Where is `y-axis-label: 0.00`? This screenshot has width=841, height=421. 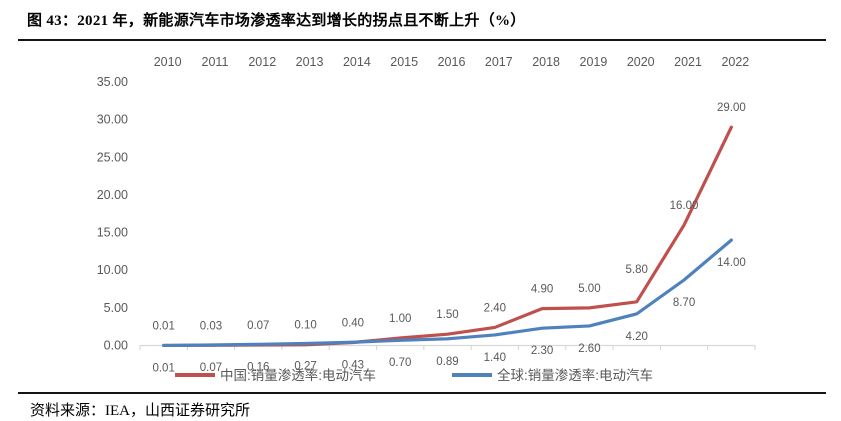 y-axis-label: 0.00 is located at coordinates (116, 346).